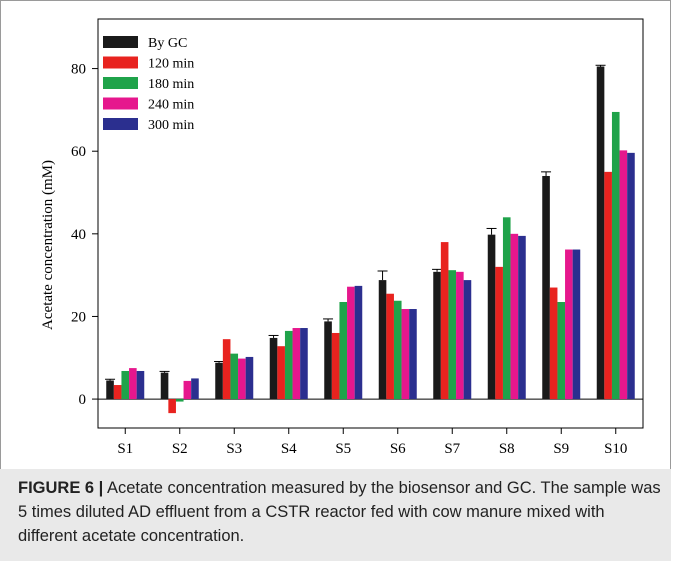  What do you see at coordinates (615, 449) in the screenshot?
I see `x-tick-label: S10` at bounding box center [615, 449].